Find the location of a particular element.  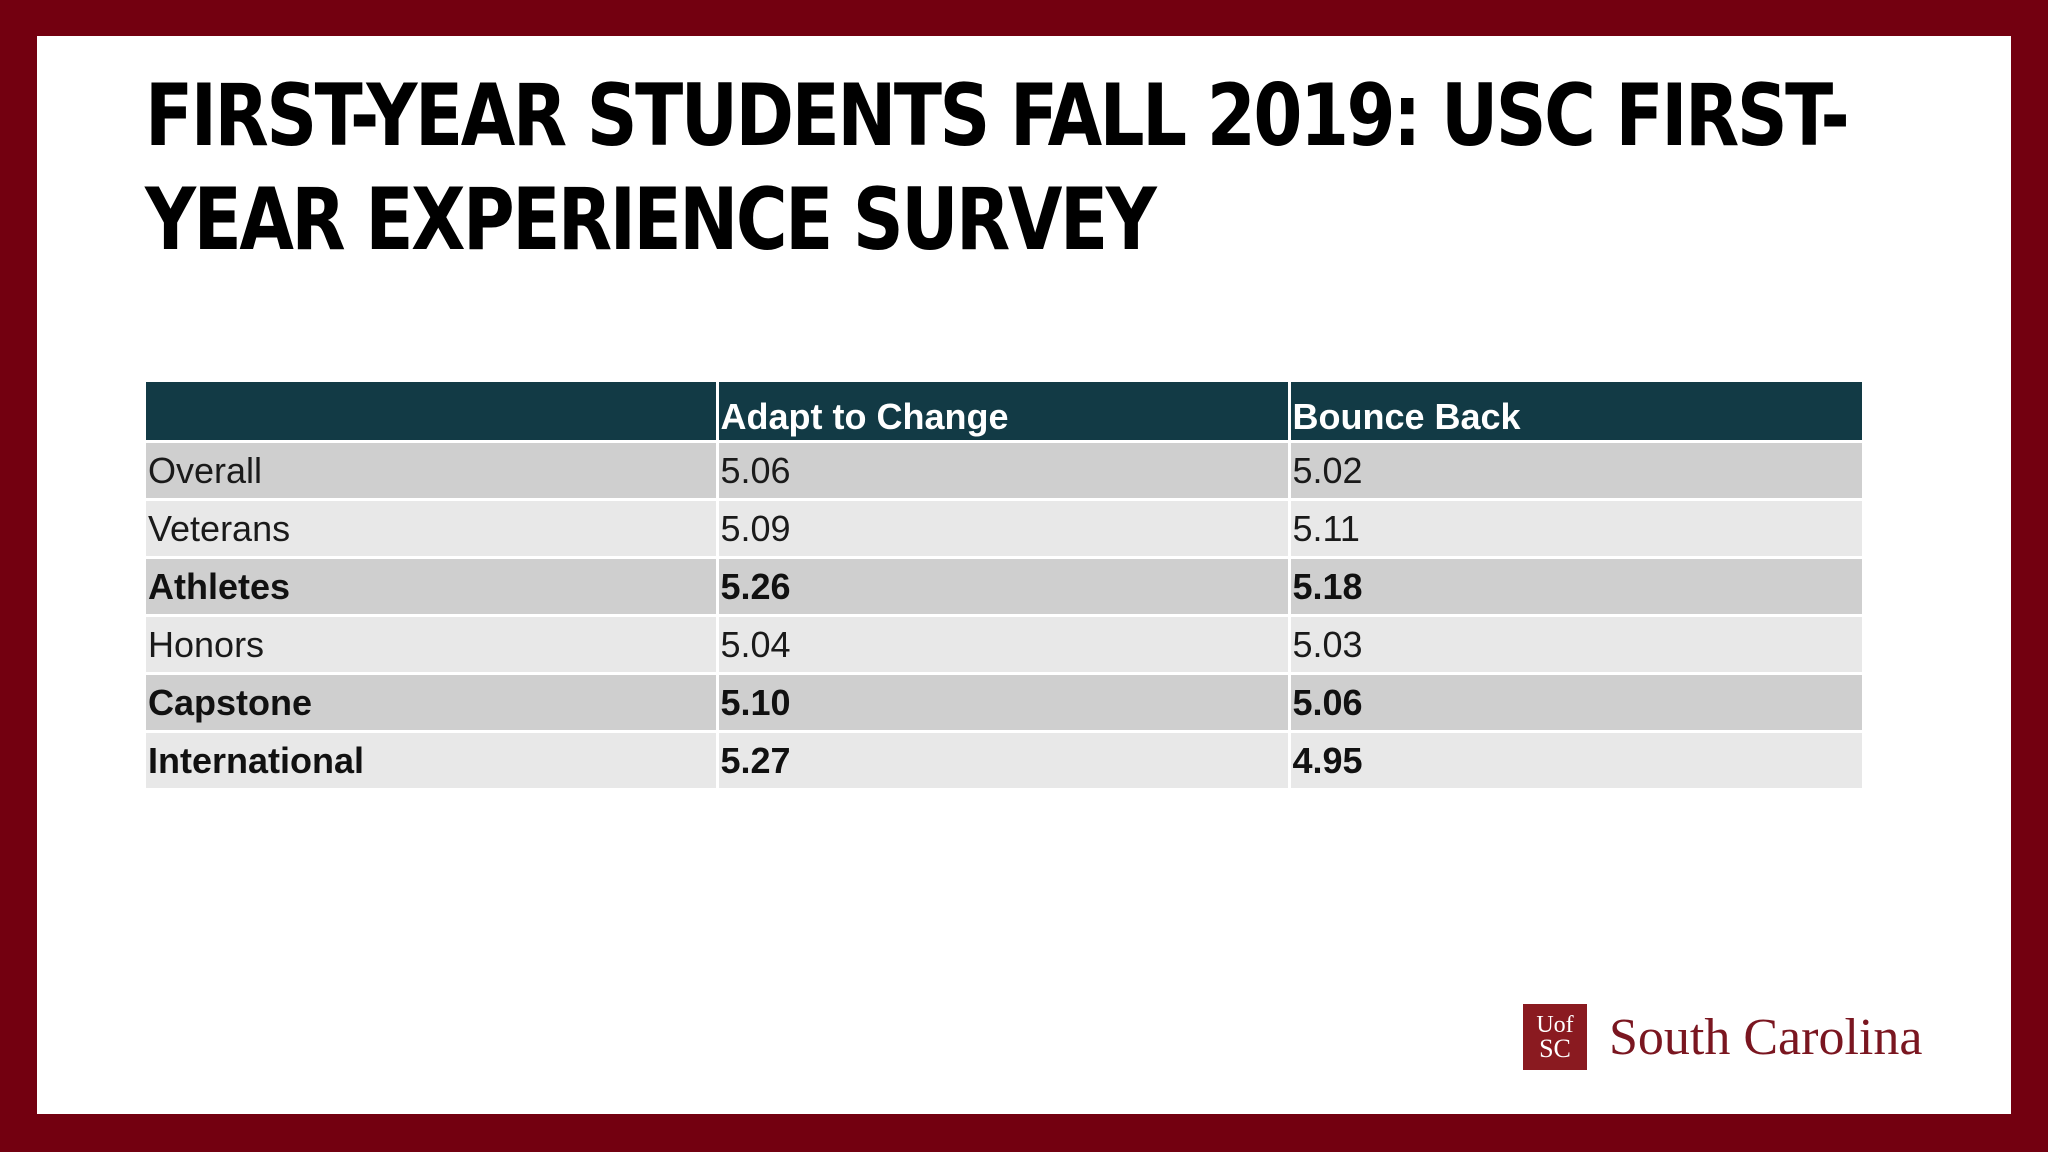

row-label: Overall is located at coordinates (431, 471).